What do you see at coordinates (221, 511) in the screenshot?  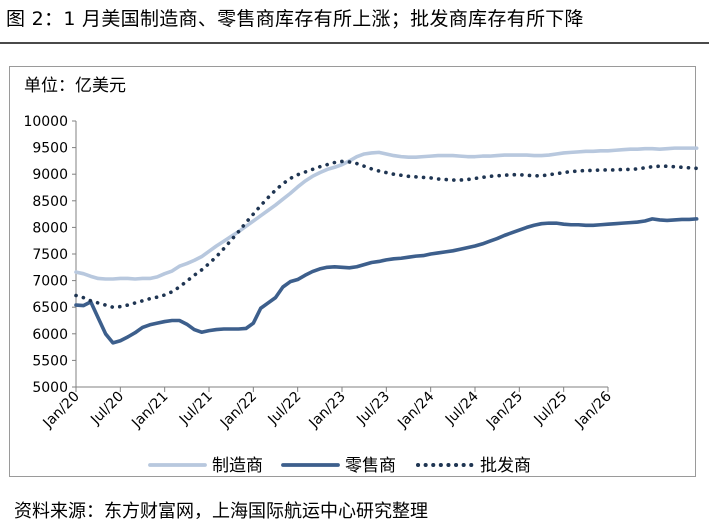 I see `source-note: 资料来源：东方财富网，上海国际航运中心研究整理` at bounding box center [221, 511].